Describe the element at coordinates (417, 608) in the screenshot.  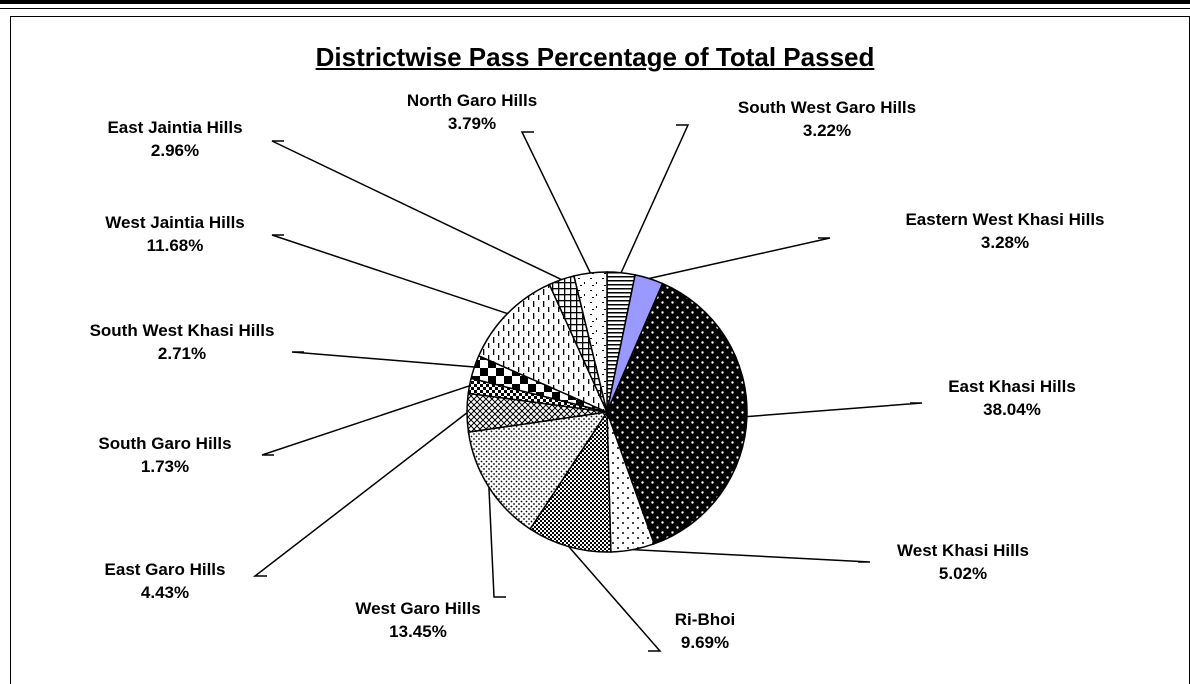
I see `slice-name-label: West Garo Hills` at that location.